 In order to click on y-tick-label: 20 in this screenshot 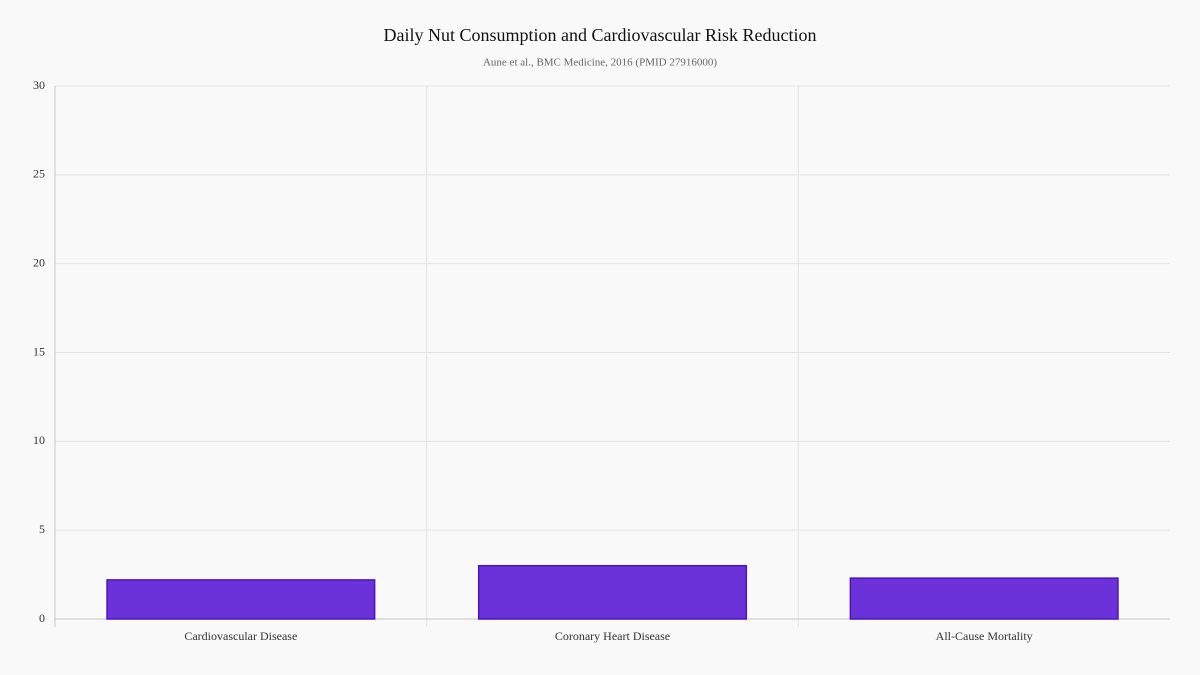, I will do `click(39, 262)`.